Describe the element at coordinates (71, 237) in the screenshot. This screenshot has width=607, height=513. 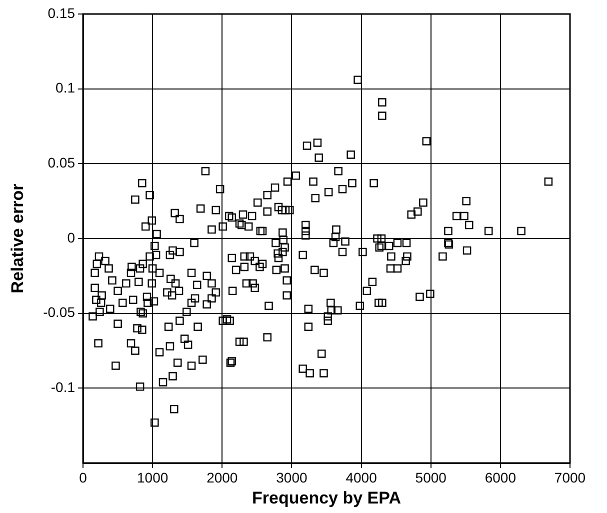
I see `y-tick-label: 0` at that location.